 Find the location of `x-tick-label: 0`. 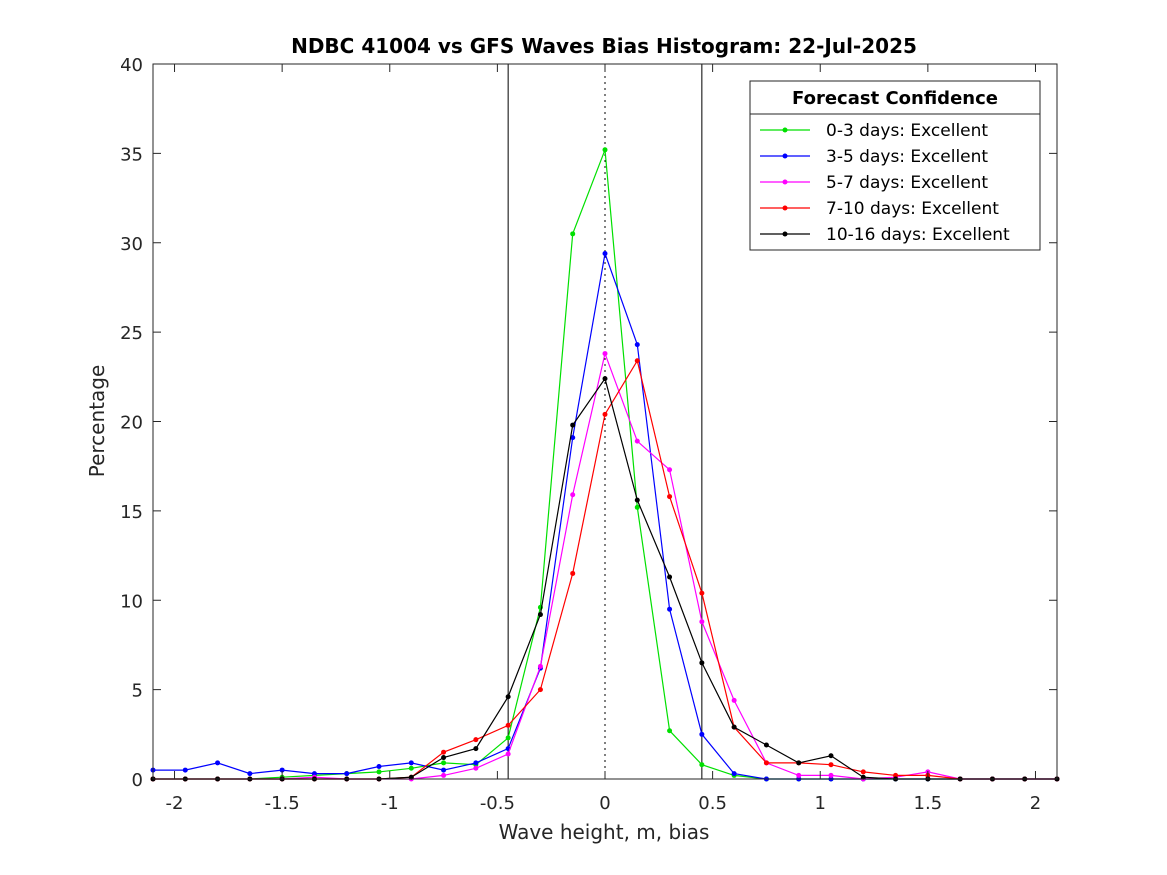

x-tick-label: 0 is located at coordinates (604, 803).